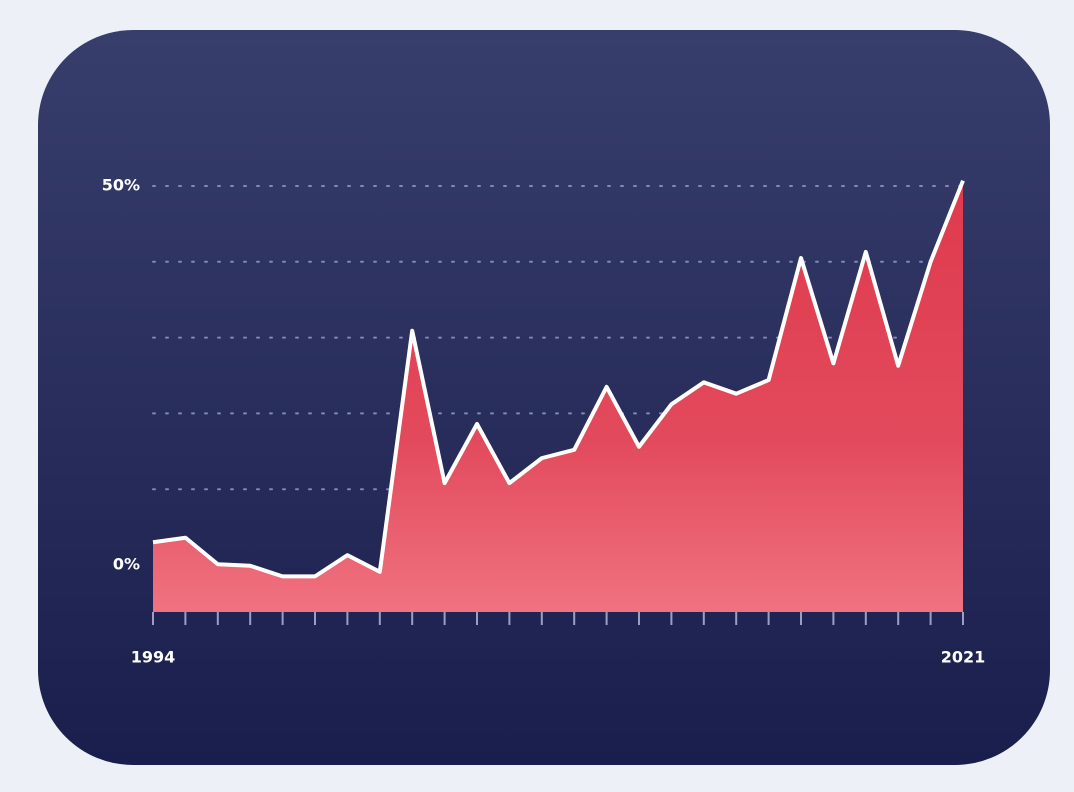 This screenshot has height=792, width=1074. What do you see at coordinates (963, 657) in the screenshot?
I see `x-tick-label: 2021` at bounding box center [963, 657].